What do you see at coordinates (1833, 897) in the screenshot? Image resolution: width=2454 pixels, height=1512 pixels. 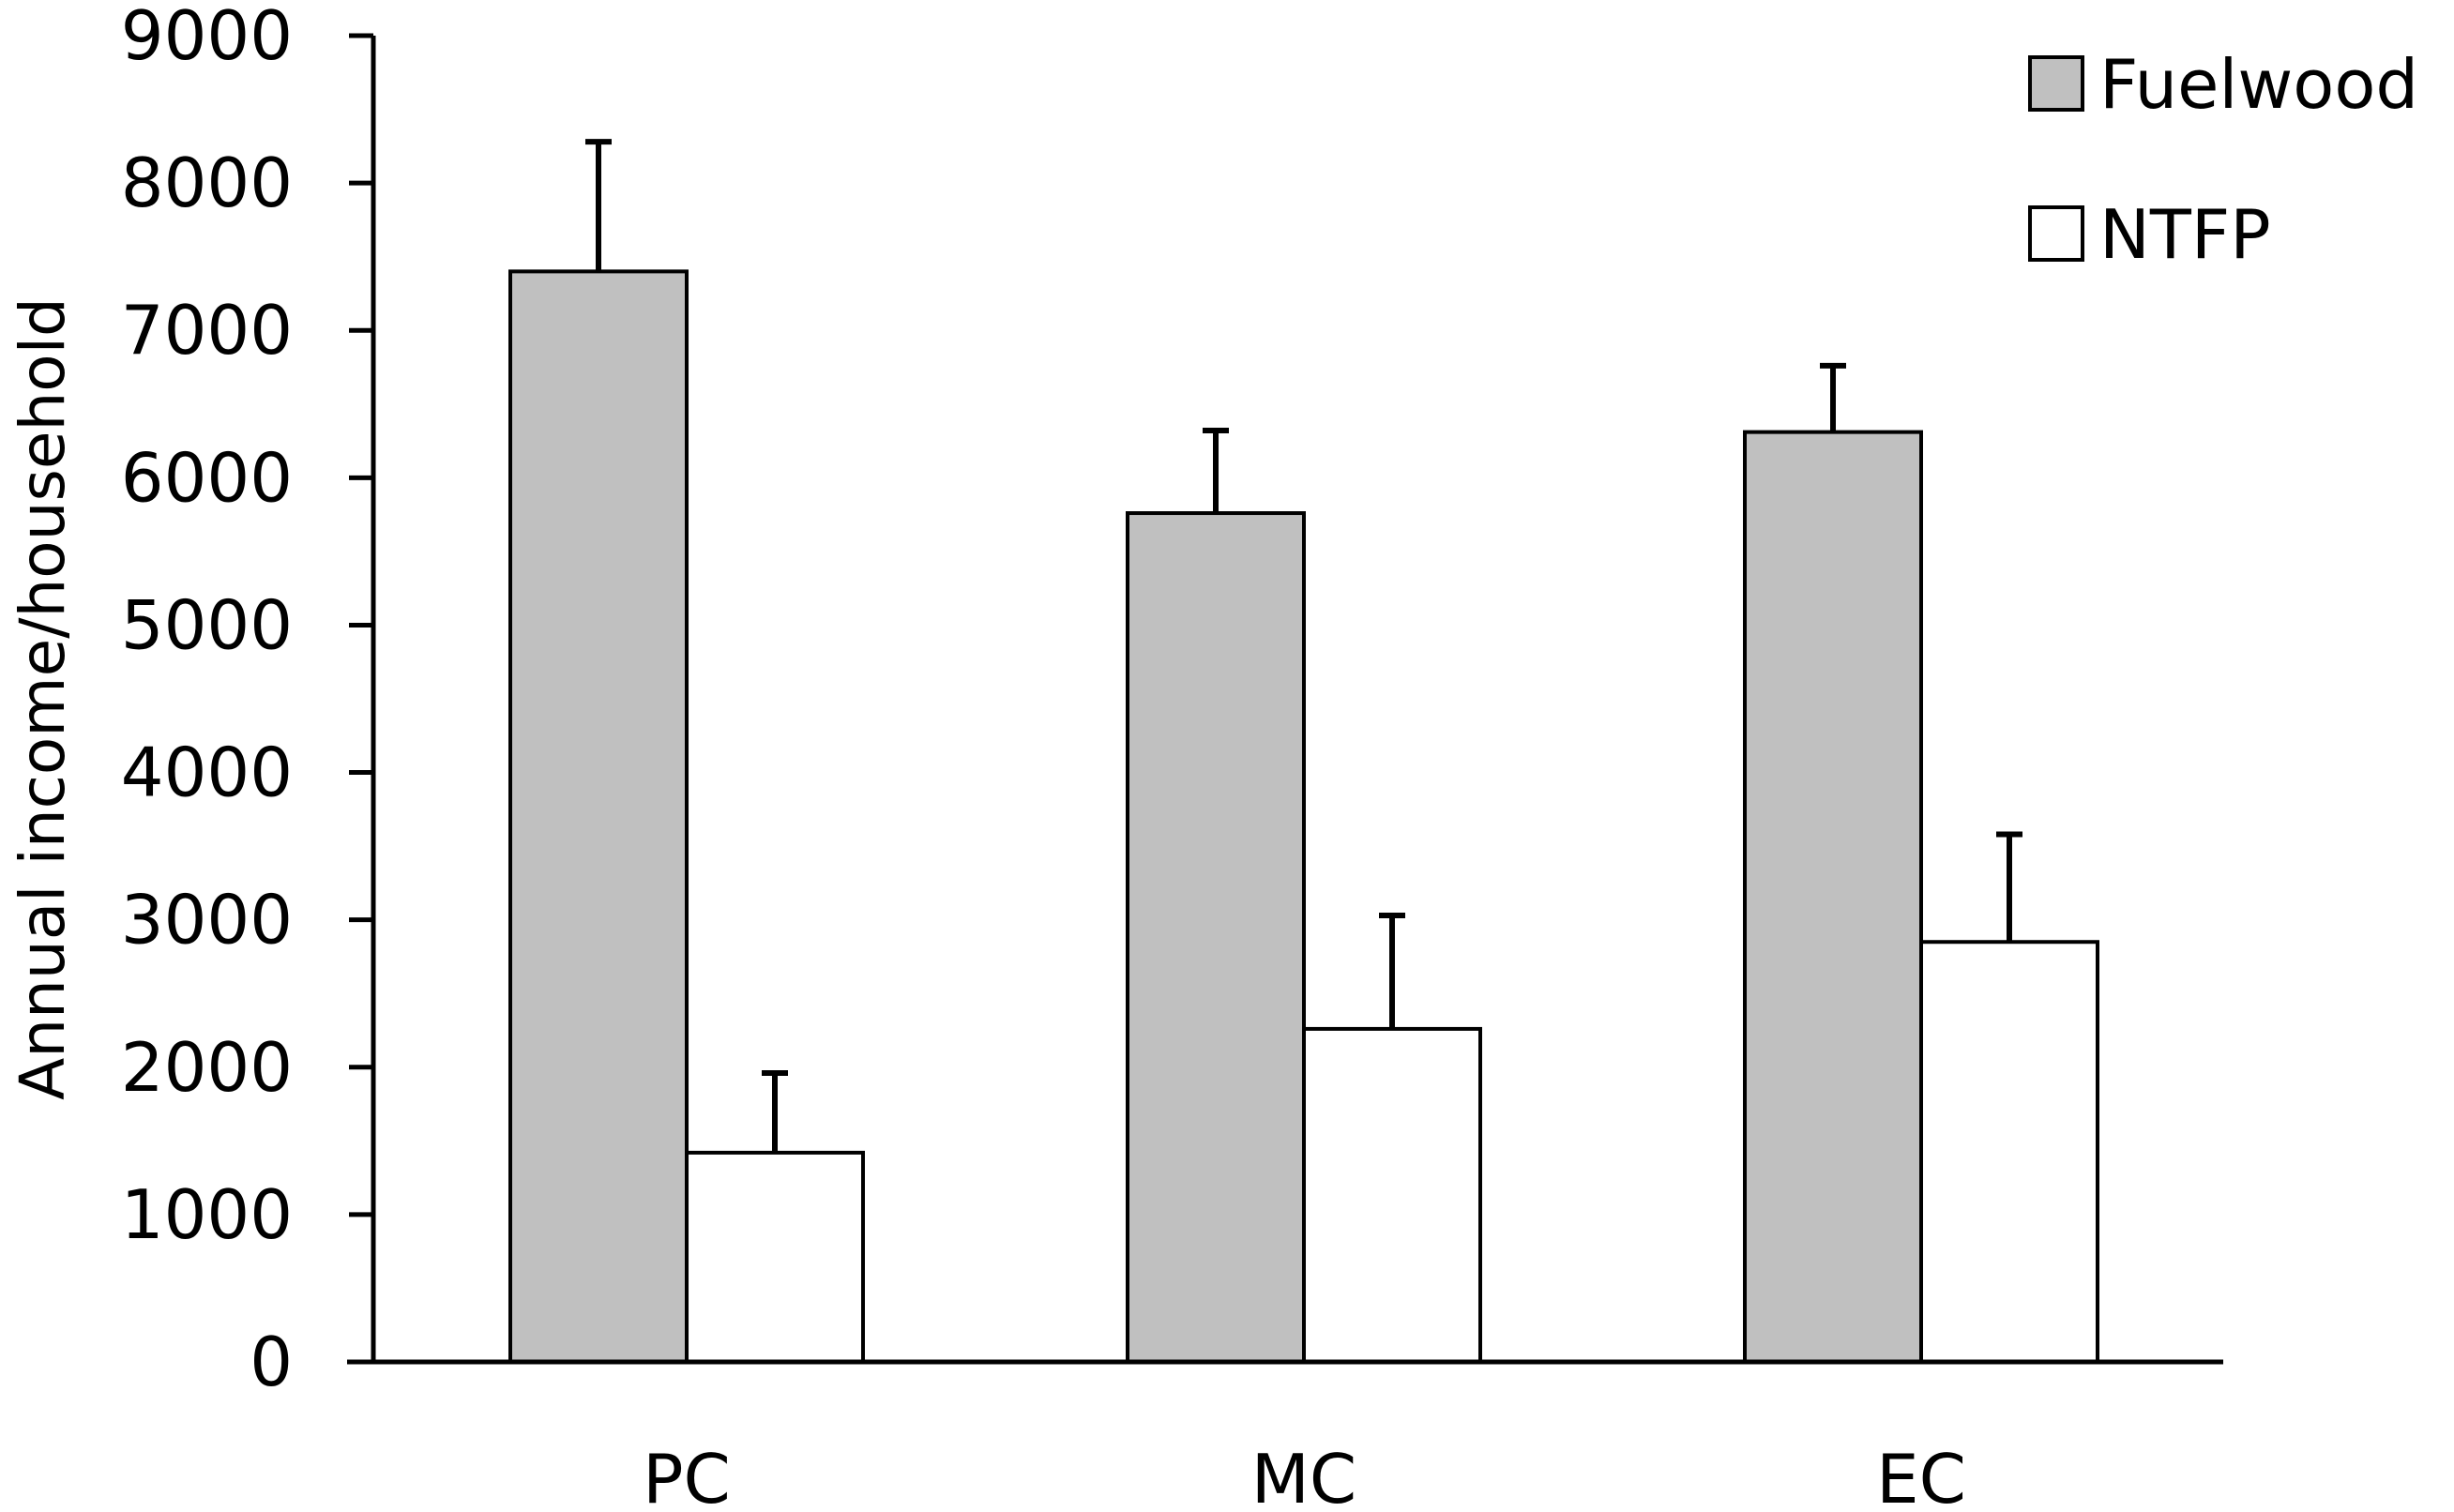 I see `bar-fuelwood-ec` at bounding box center [1833, 897].